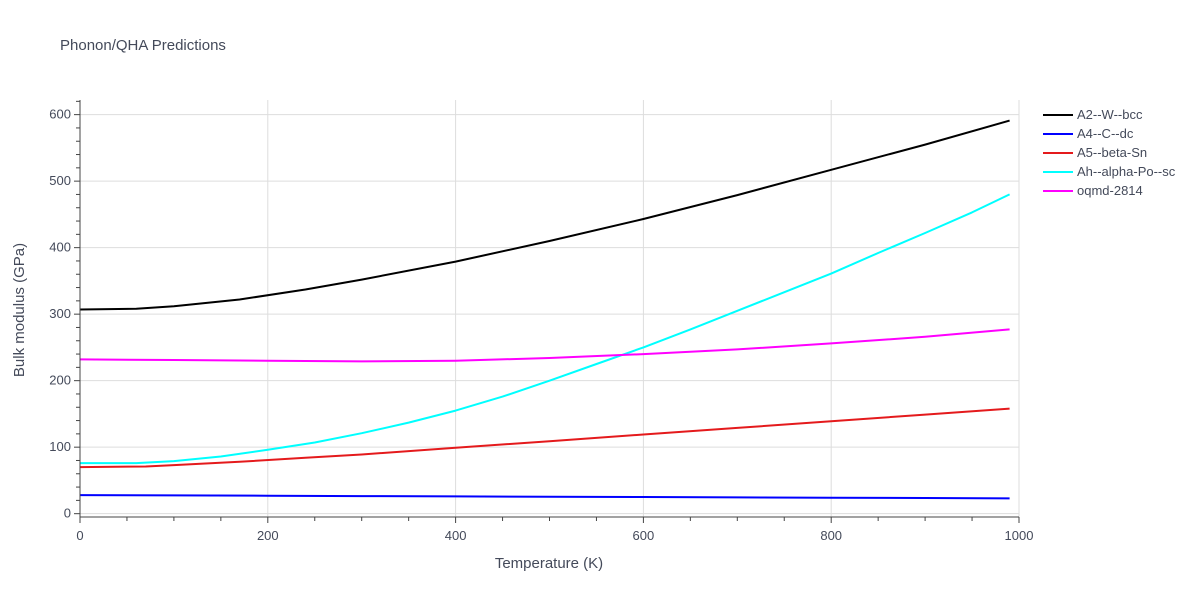 The height and width of the screenshot is (600, 1200). What do you see at coordinates (1110, 114) in the screenshot?
I see `legend-label: A2--W--bcc` at bounding box center [1110, 114].